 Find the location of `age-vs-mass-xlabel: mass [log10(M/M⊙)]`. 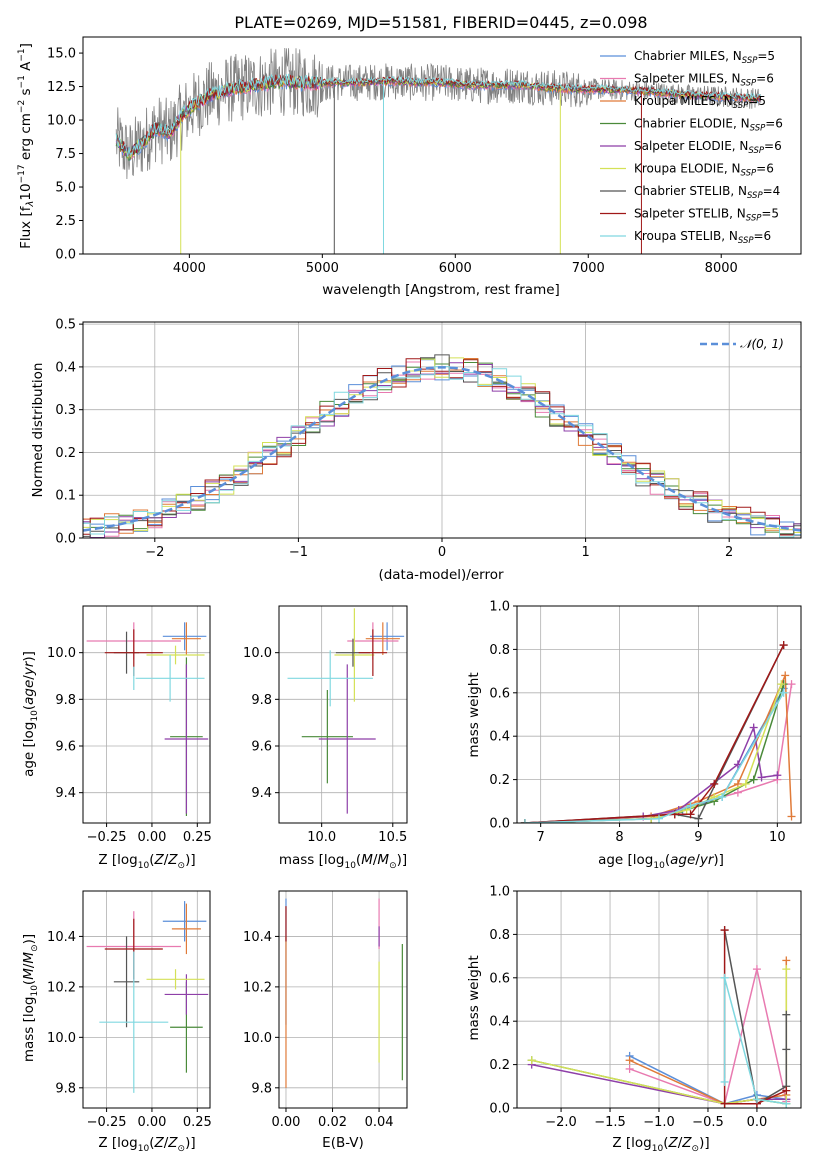

age-vs-mass-xlabel: mass [log10(M/M⊙)] is located at coordinates (343, 861).